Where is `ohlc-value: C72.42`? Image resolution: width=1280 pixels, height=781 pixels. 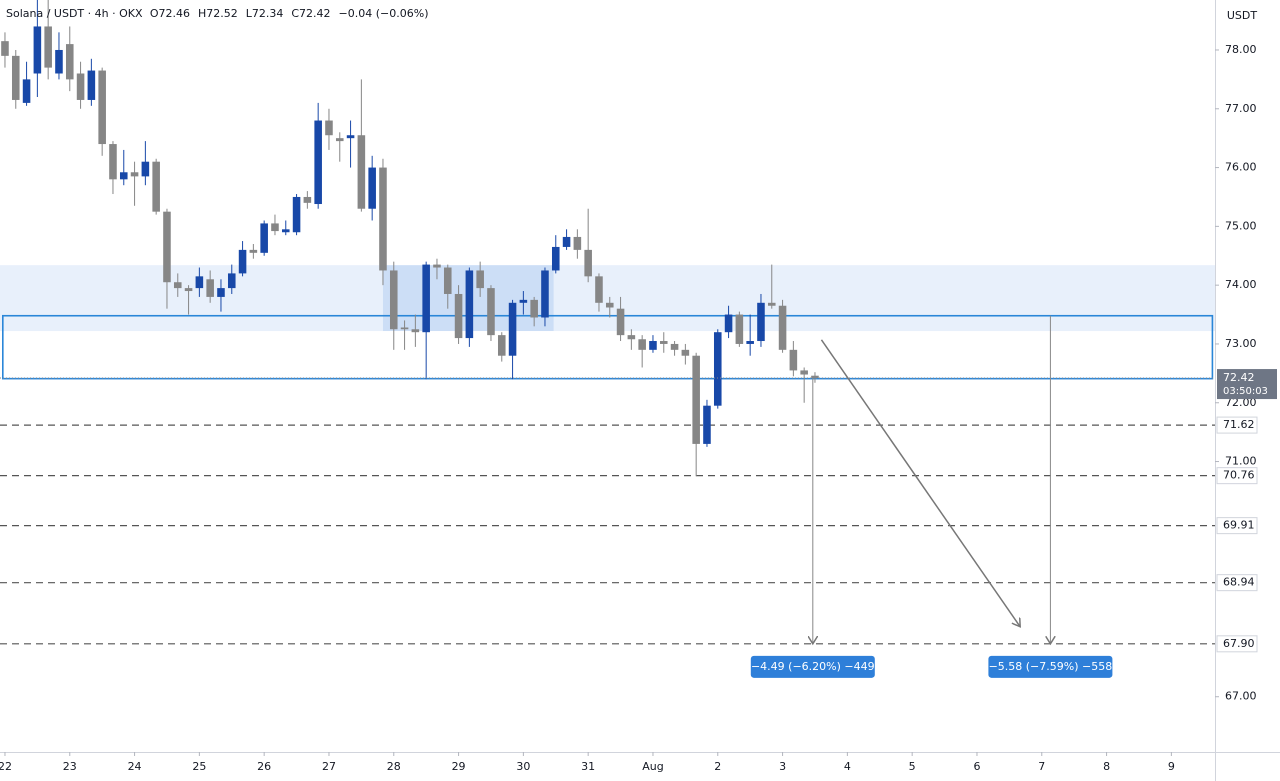 ohlc-value: C72.42 is located at coordinates (310, 13).